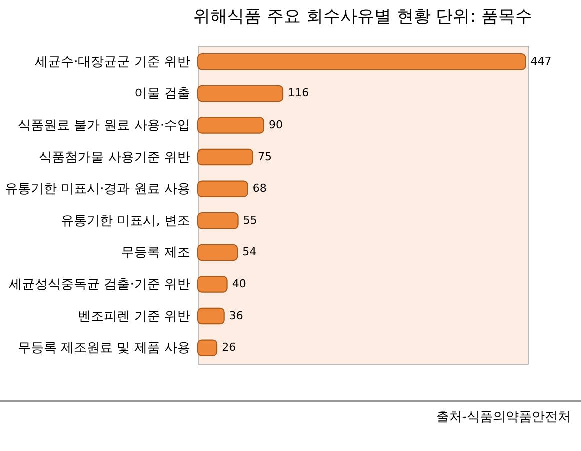 The height and width of the screenshot is (451, 581). I want to click on data-label: 40, so click(239, 284).